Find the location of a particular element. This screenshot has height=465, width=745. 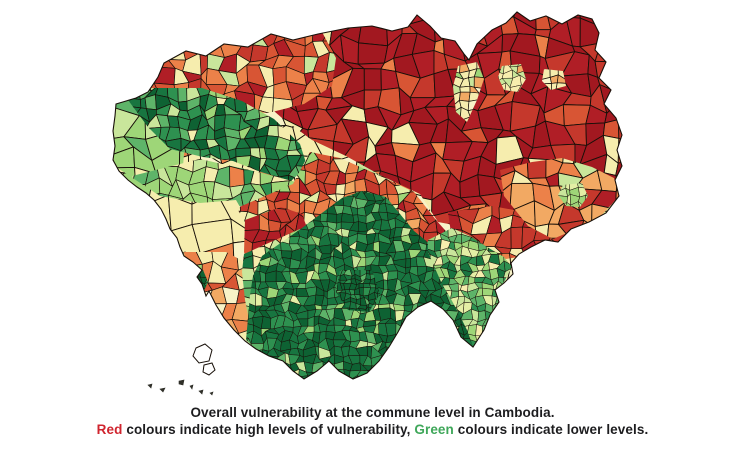

caption-red-word: Red is located at coordinates (109, 429).